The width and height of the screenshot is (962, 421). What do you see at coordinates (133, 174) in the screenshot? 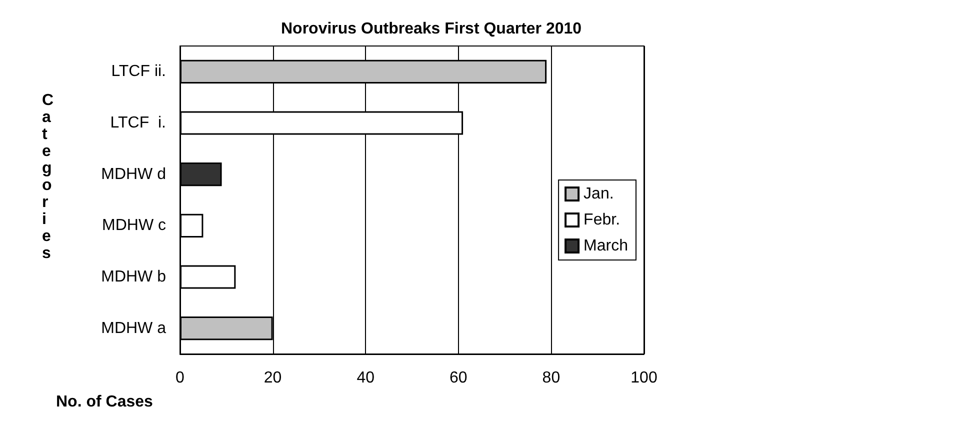
I see `y-tick-label: MDHW d` at bounding box center [133, 174].